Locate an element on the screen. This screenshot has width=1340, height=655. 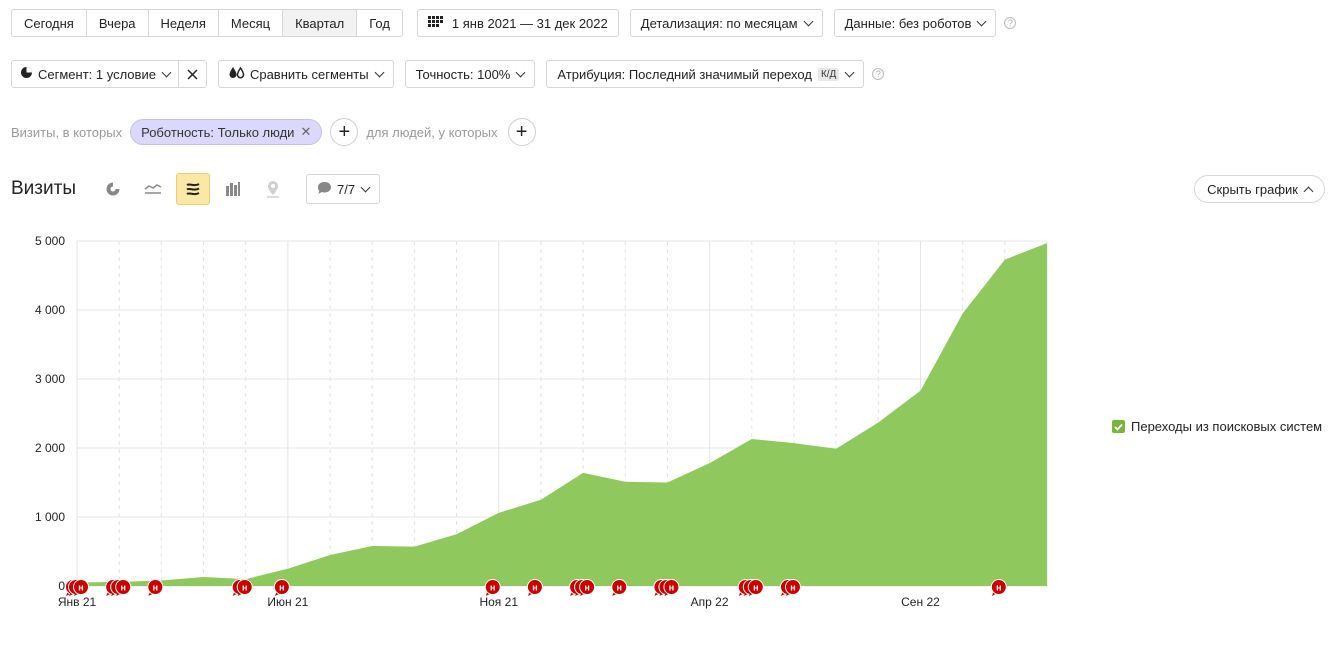
legend-series-label: Переходы из поисковых систем is located at coordinates (1227, 426).